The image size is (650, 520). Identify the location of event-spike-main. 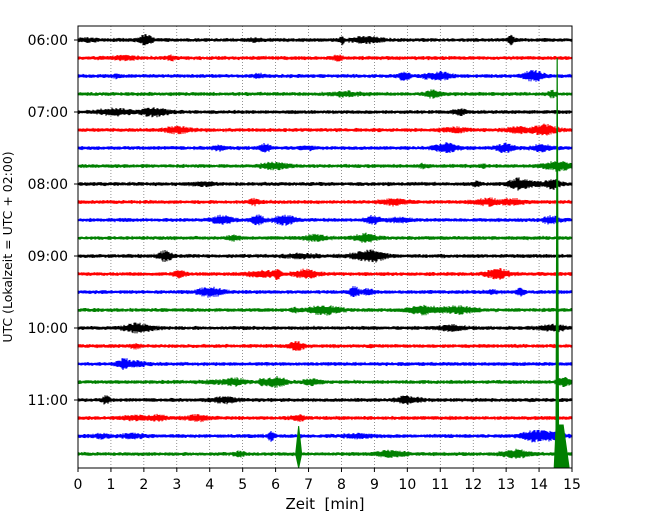
(557, 261).